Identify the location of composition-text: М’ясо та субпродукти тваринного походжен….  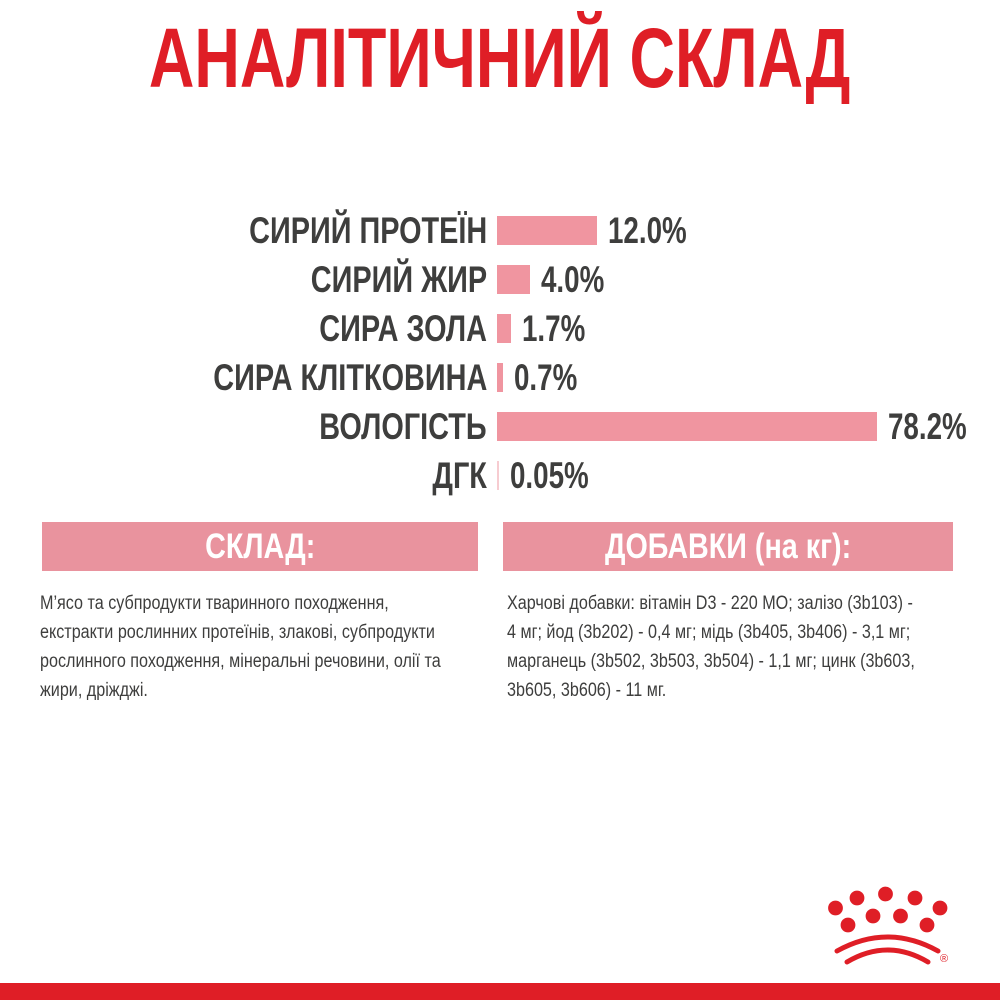
(240, 647).